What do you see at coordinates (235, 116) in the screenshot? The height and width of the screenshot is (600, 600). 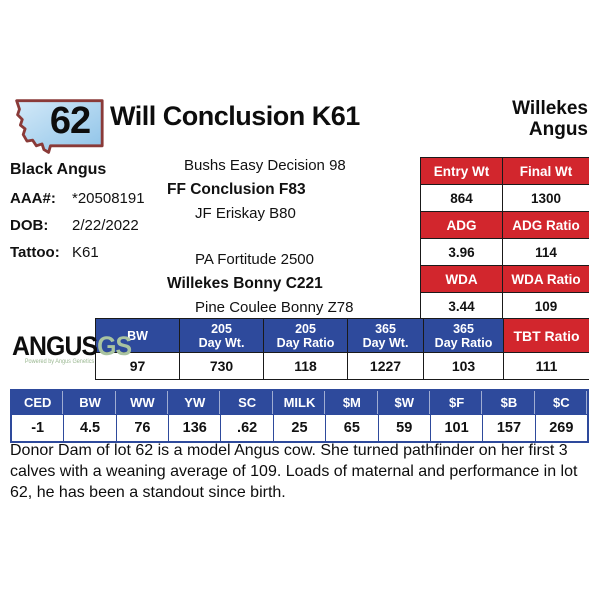 I see `page-title: Will Conclusion K61` at bounding box center [235, 116].